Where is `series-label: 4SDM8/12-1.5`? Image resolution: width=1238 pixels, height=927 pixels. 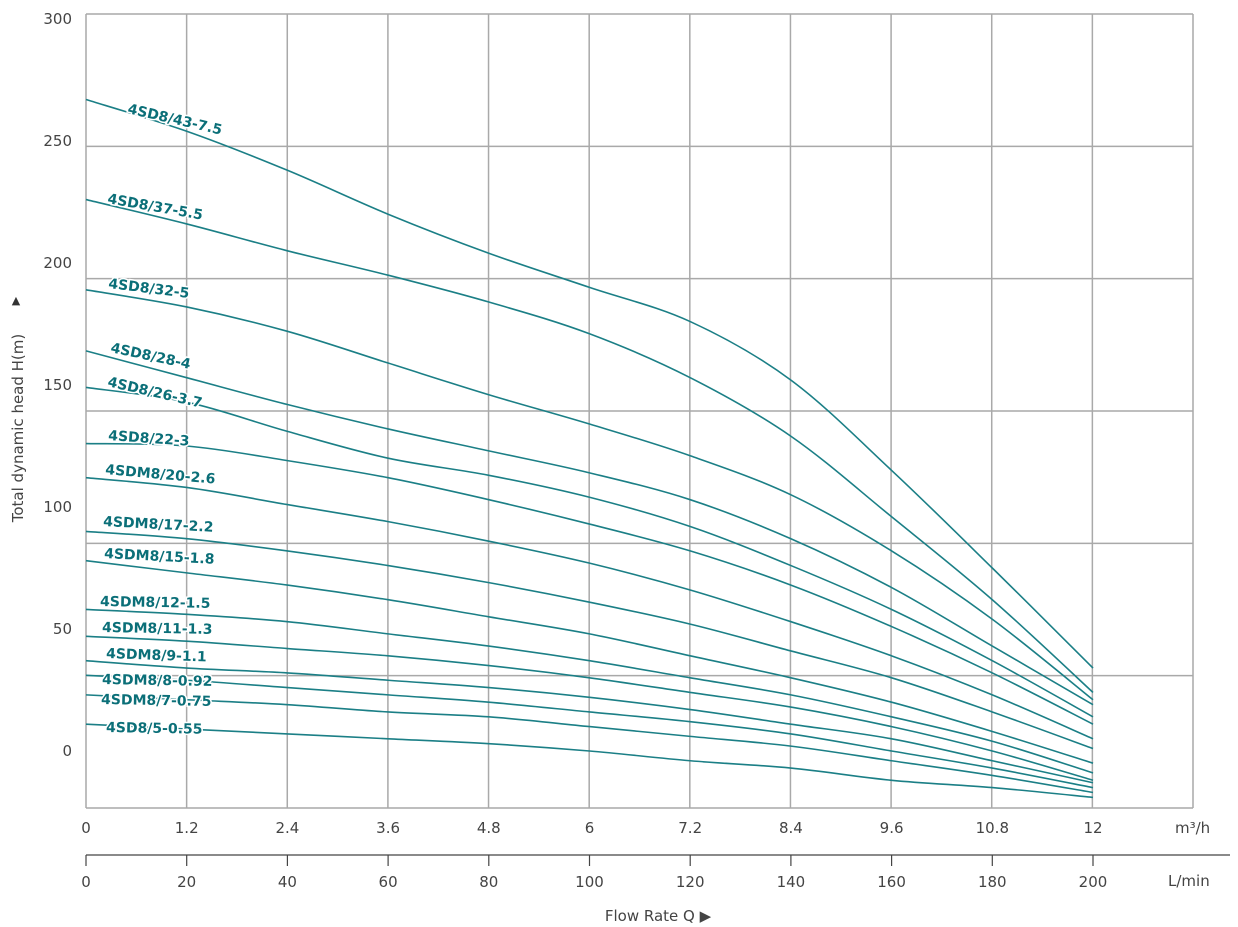
series-label: 4SDM8/12-1.5 is located at coordinates (155, 603).